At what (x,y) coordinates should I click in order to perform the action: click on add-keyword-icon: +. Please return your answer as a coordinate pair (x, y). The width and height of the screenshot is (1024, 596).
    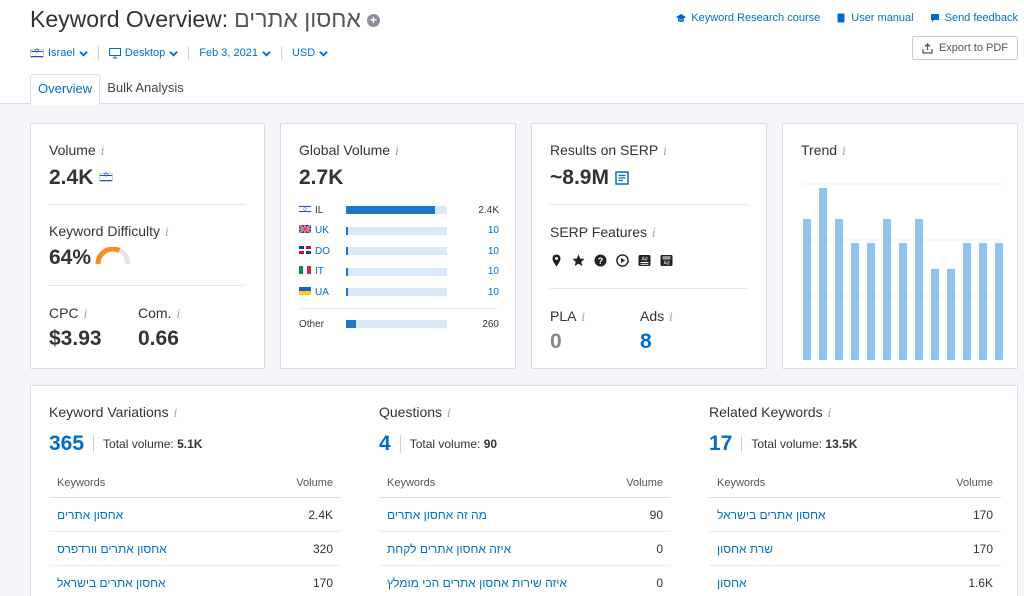
    Looking at the image, I should click on (373, 20).